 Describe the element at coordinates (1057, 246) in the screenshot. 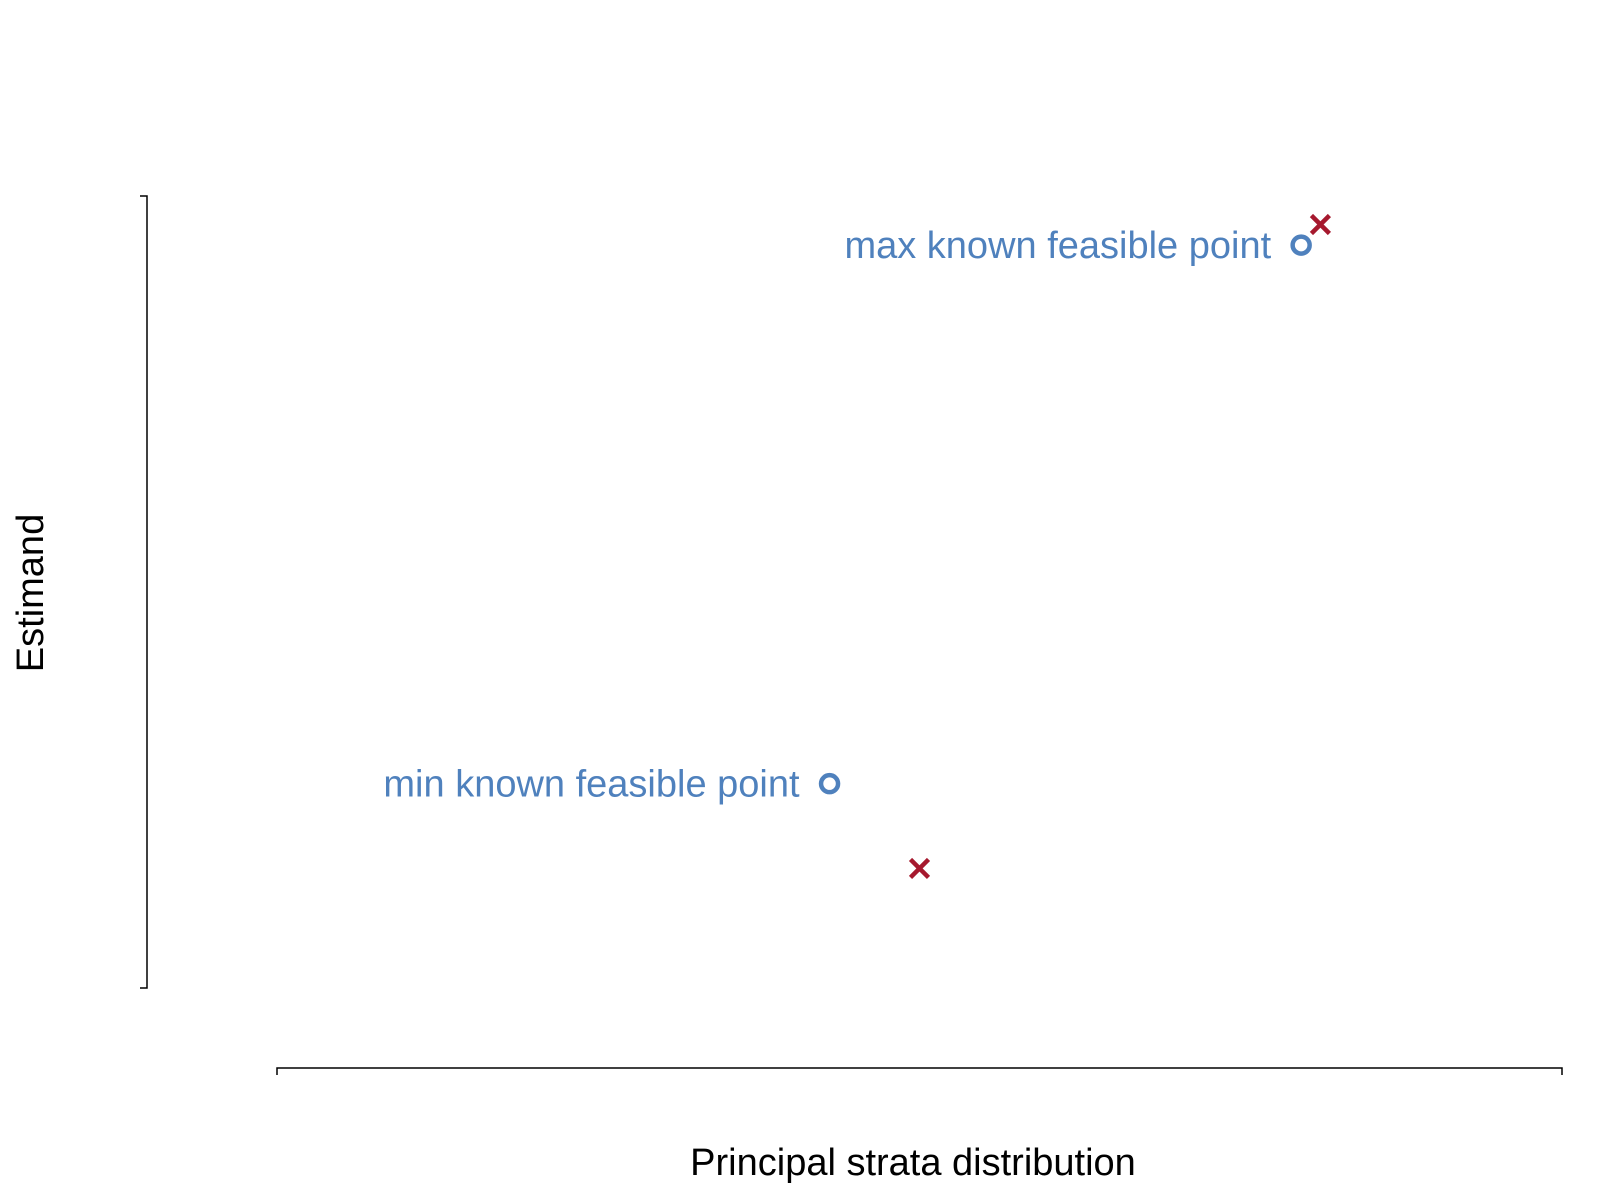

I see `feasible-point-label: max known feasible point` at that location.